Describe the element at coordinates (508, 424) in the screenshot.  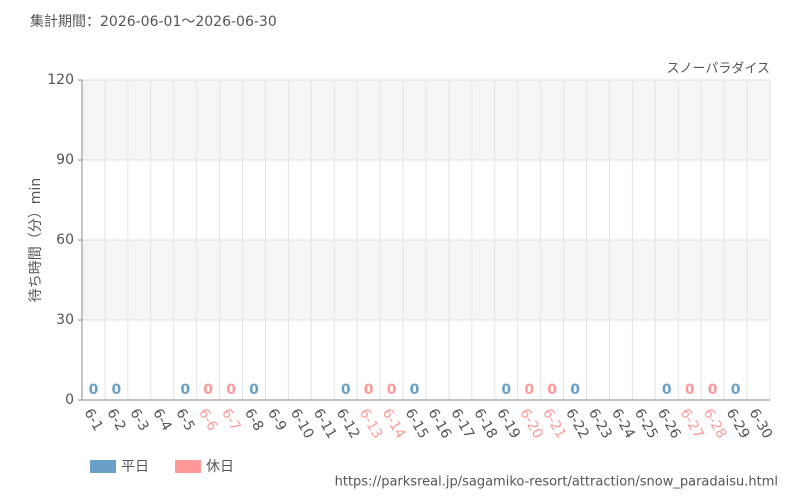
I see `x-tick-label: 6-19` at that location.